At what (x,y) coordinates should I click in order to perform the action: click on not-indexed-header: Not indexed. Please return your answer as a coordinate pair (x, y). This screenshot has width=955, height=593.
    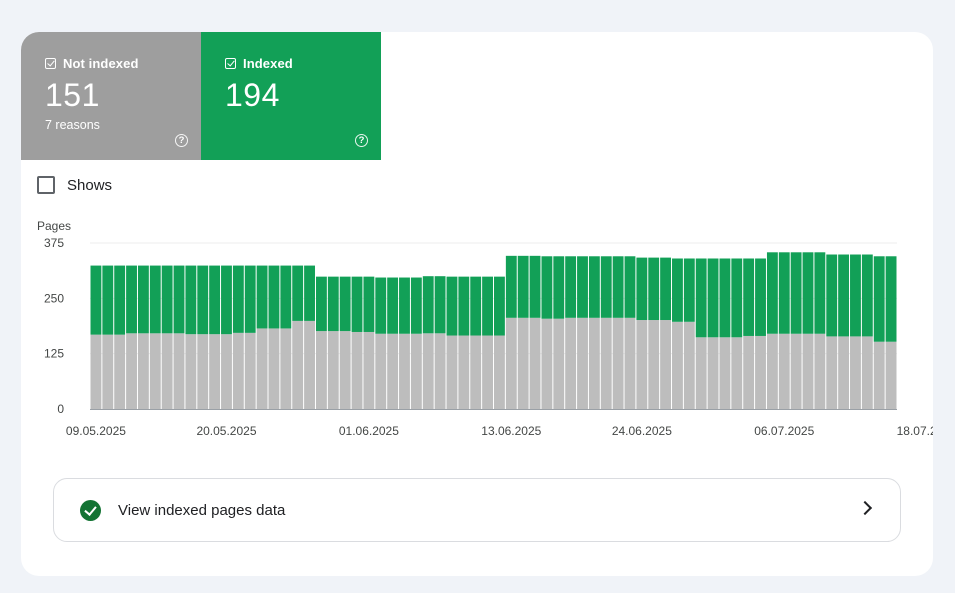
    Looking at the image, I should click on (123, 63).